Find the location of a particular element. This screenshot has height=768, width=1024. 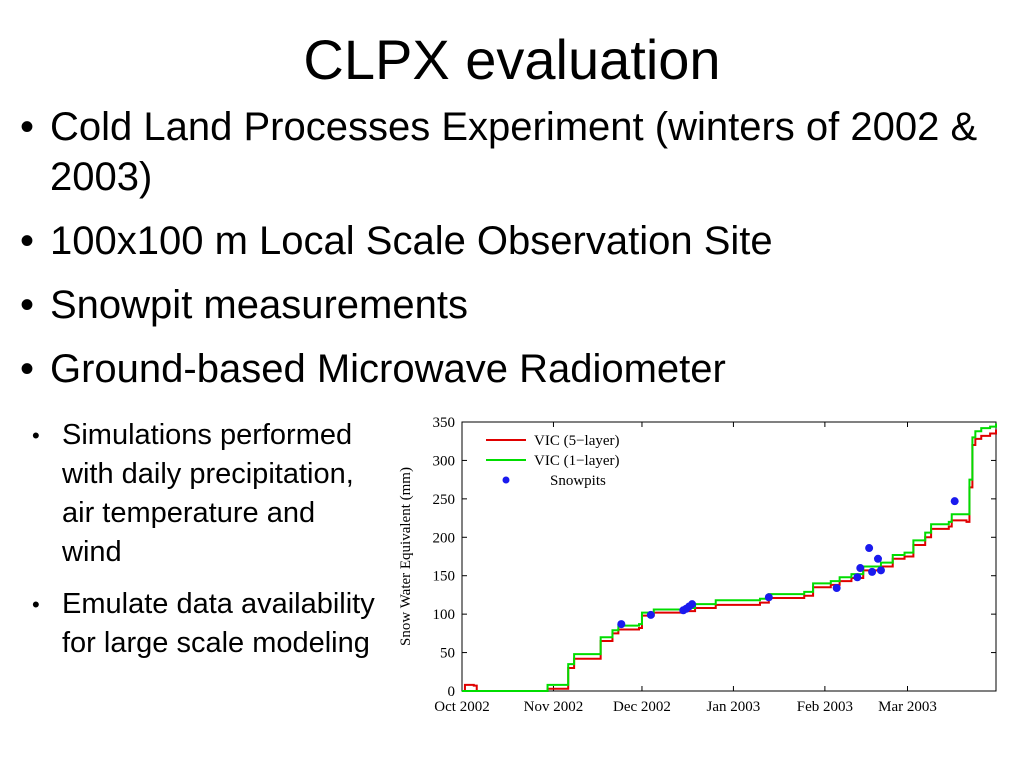

x-tick-label: Nov 2002 is located at coordinates (554, 707).